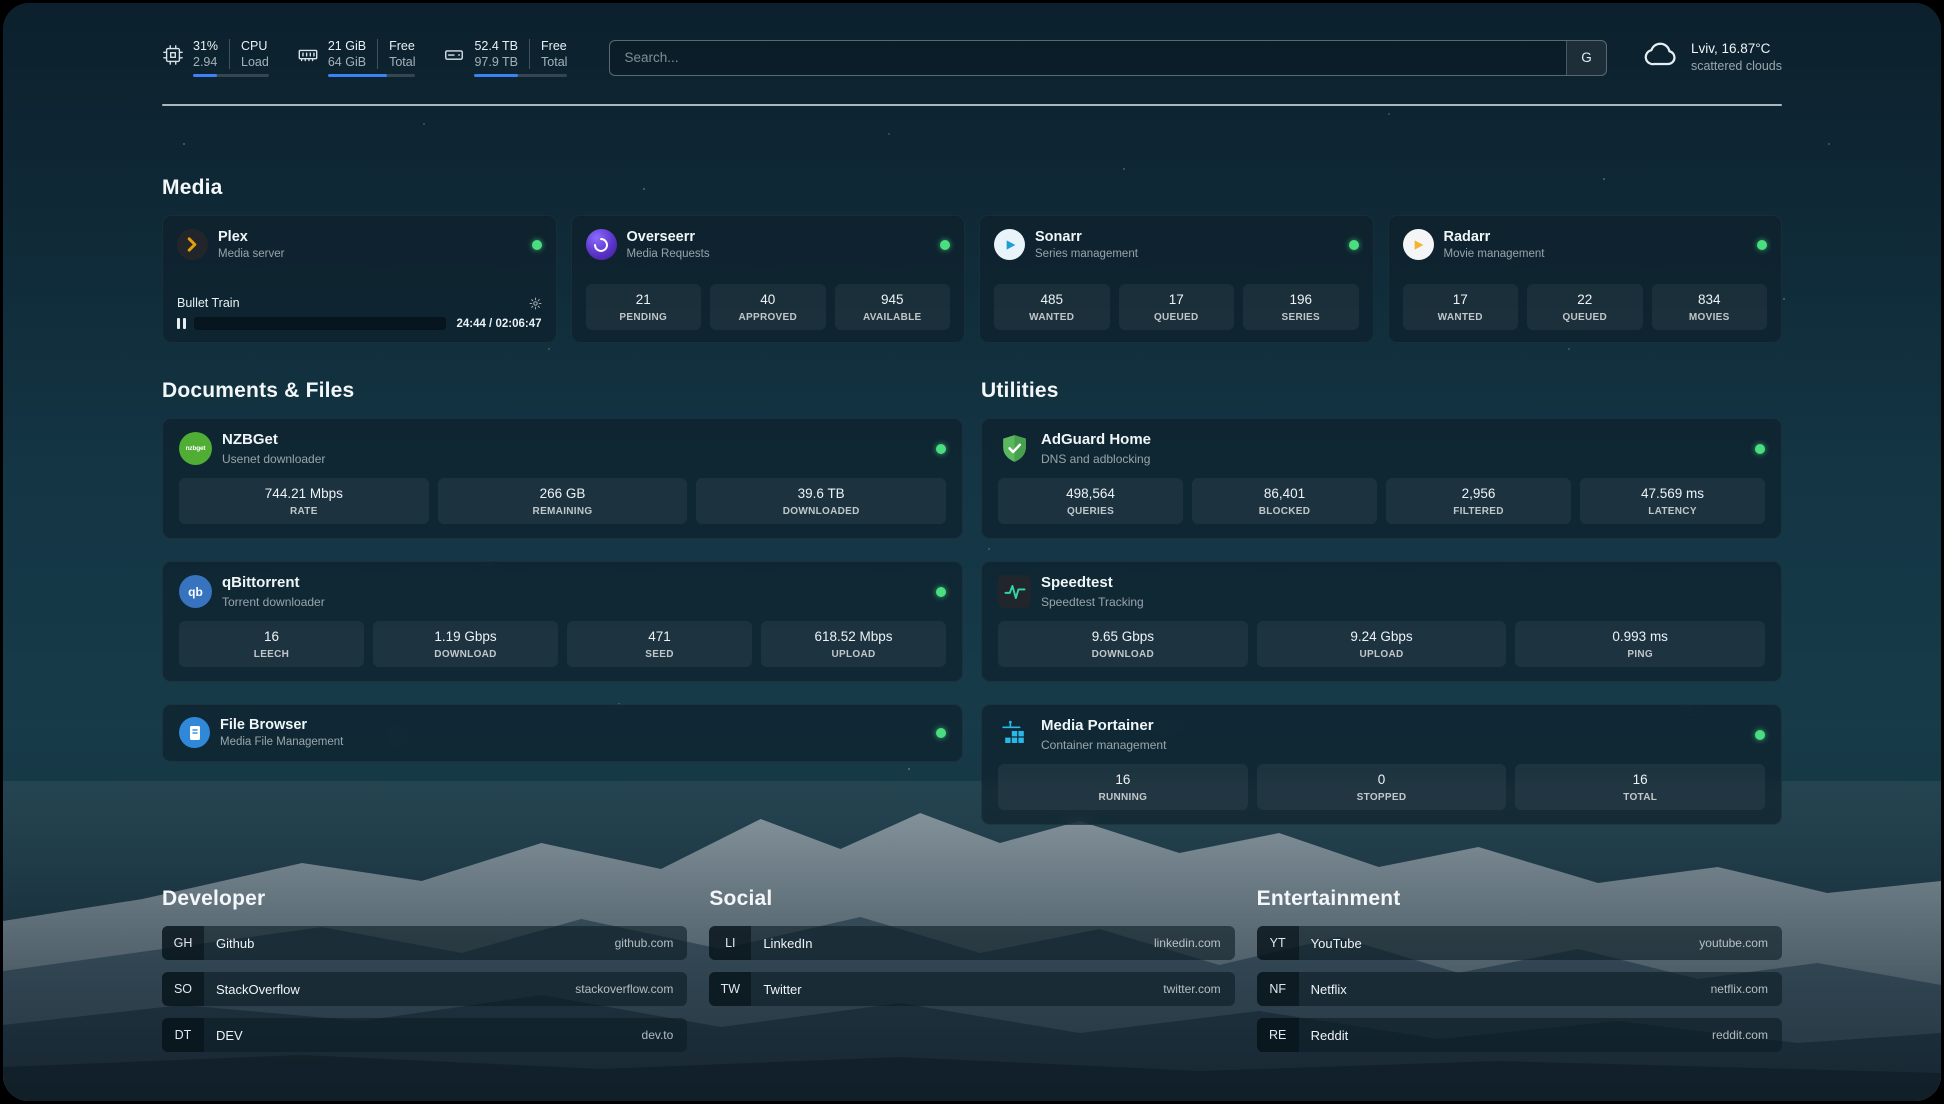 The image size is (1944, 1104). What do you see at coordinates (192, 187) in the screenshot?
I see `section-title-media: Media` at bounding box center [192, 187].